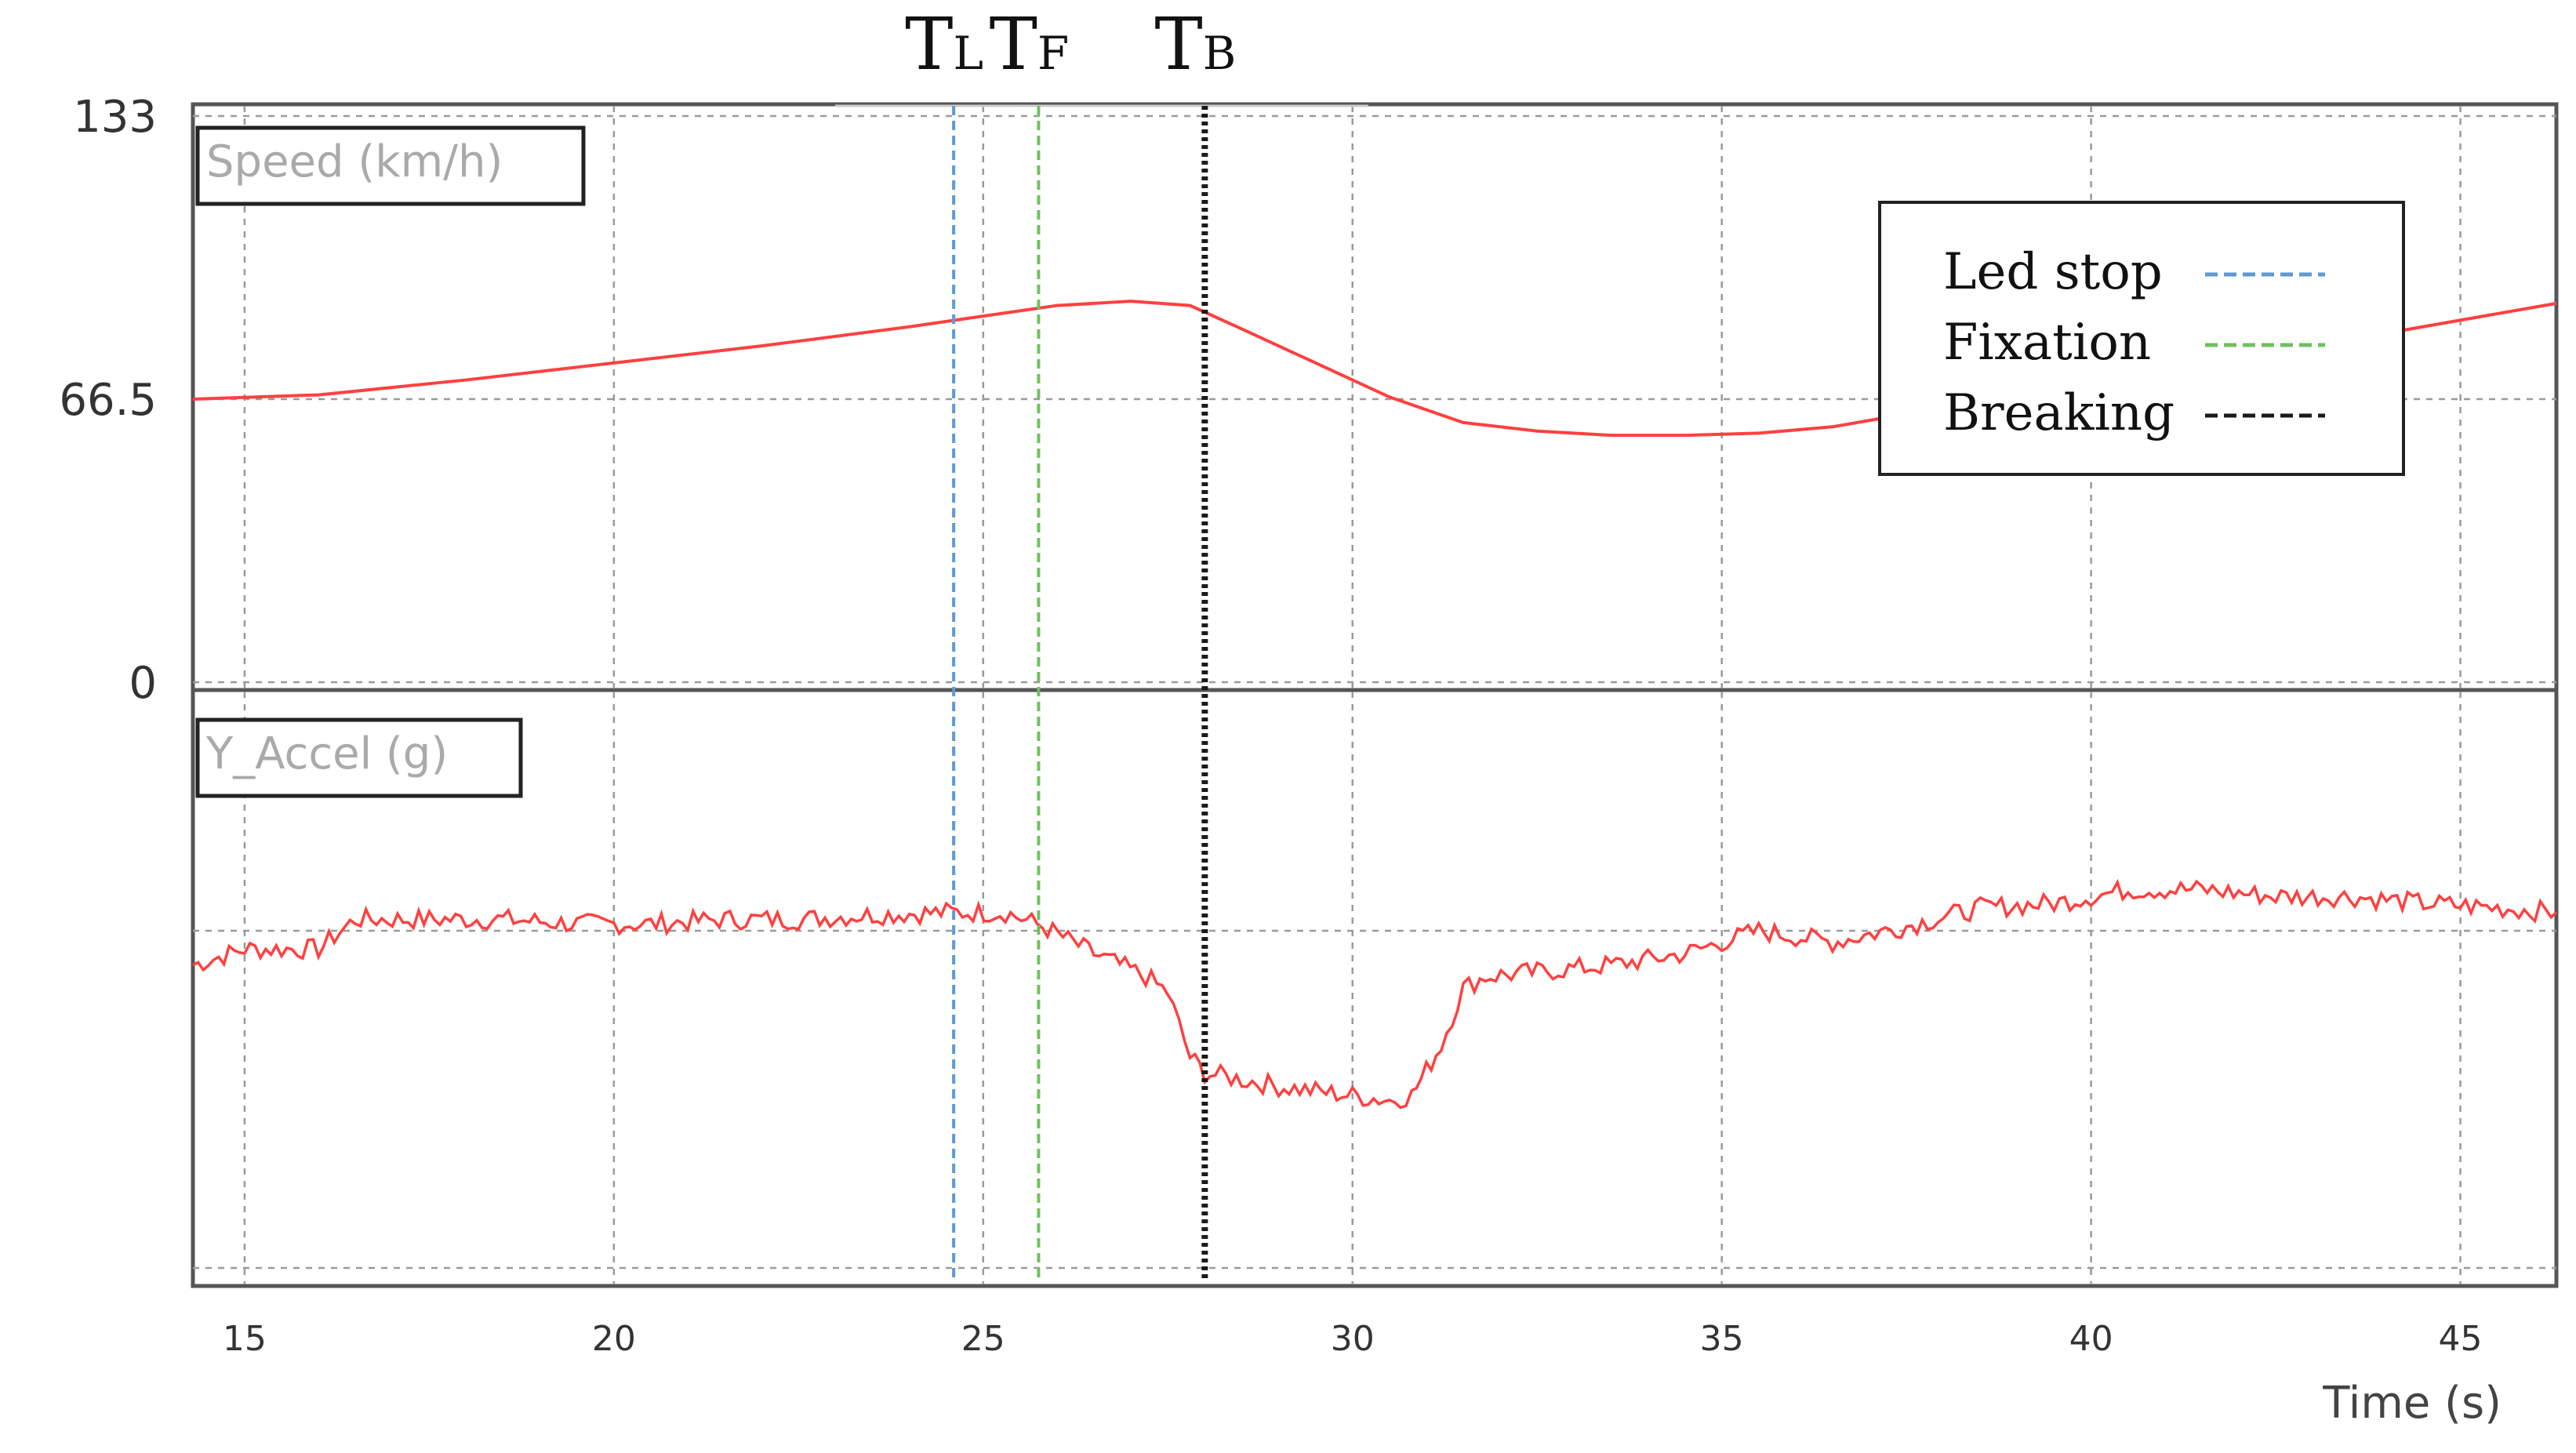 The width and height of the screenshot is (2576, 1453). I want to click on x-tick-2: 25, so click(983, 1339).